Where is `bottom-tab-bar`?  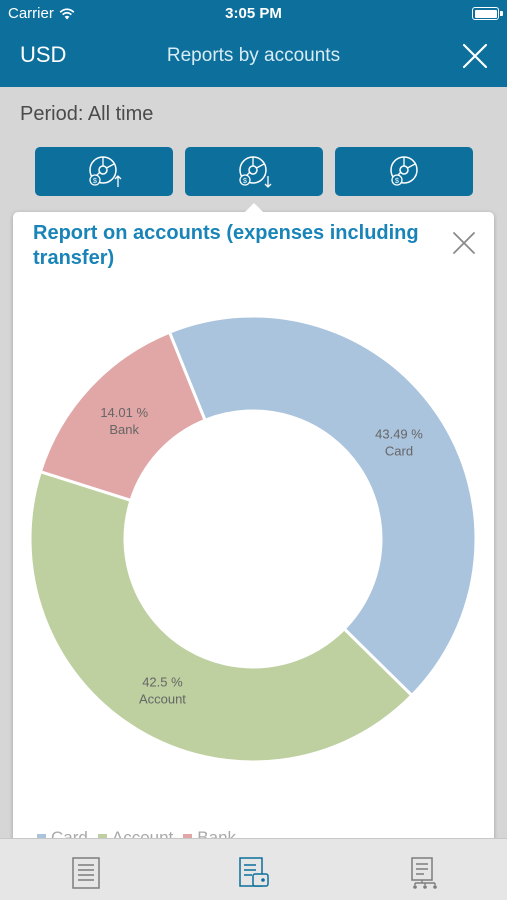
bottom-tab-bar is located at coordinates (253, 869).